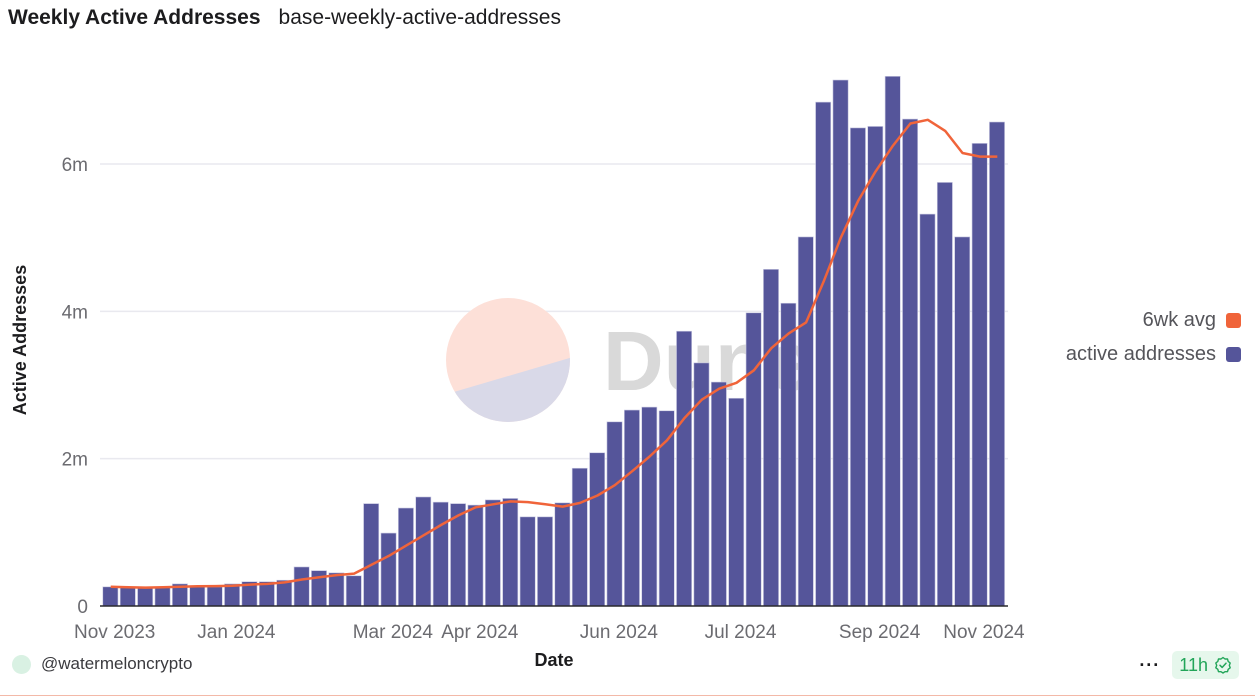  I want to click on x-tick-label: Mar 2024, so click(393, 632).